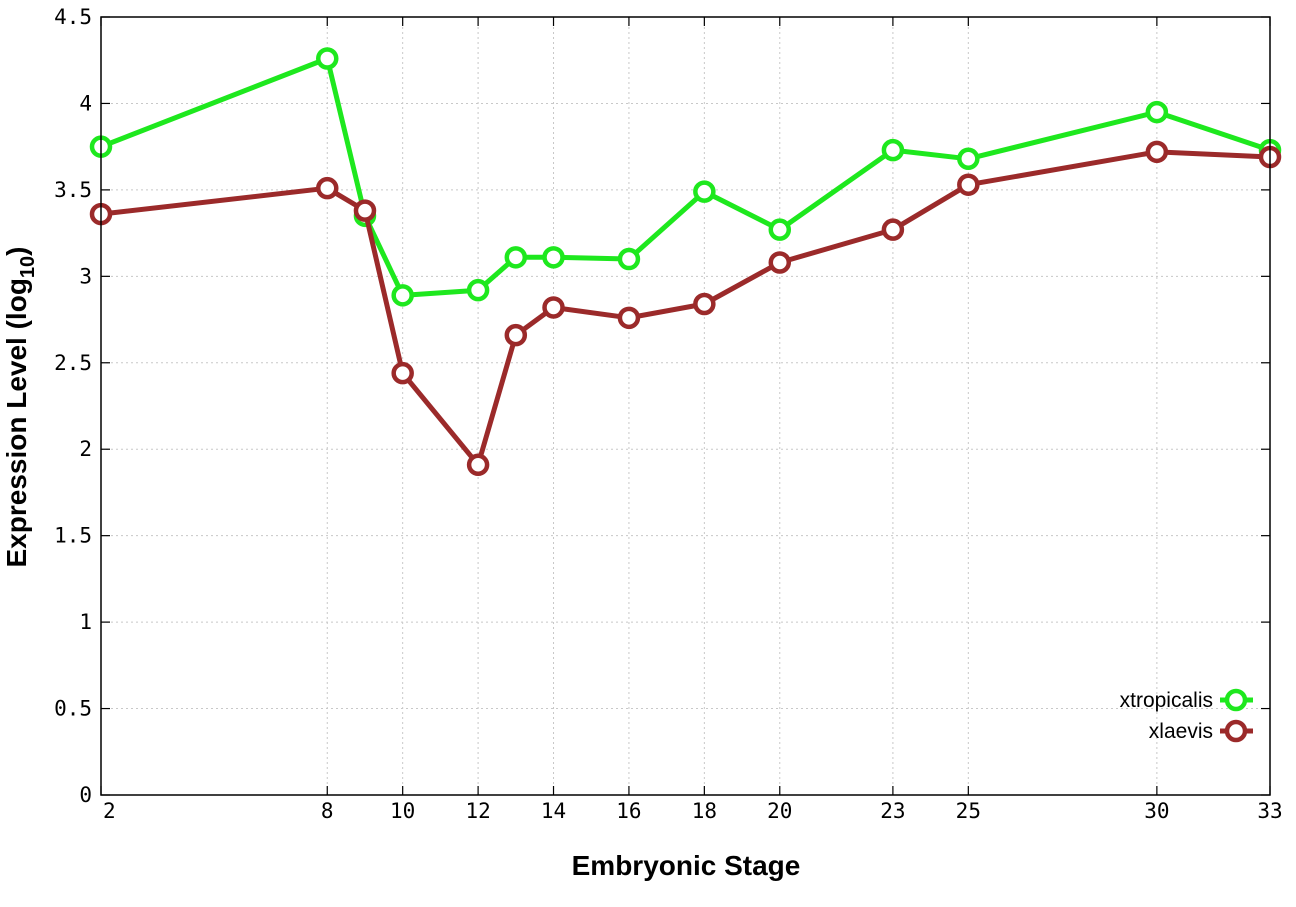  What do you see at coordinates (1181, 731) in the screenshot?
I see `legend-label-xlaevis: xlaevis` at bounding box center [1181, 731].